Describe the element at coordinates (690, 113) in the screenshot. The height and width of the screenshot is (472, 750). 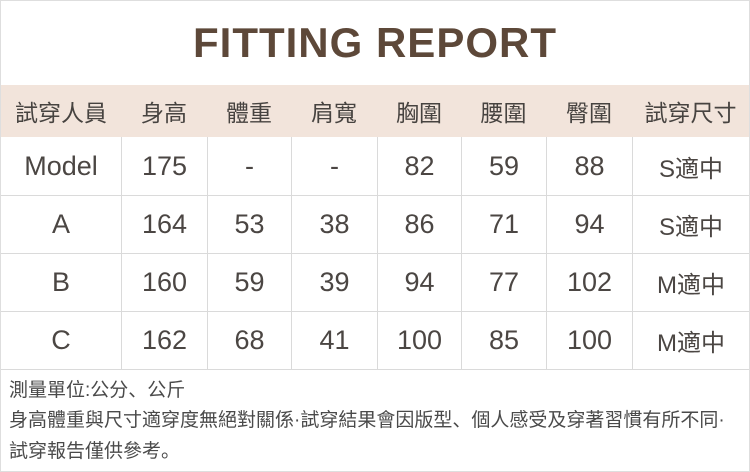
I see `column-header-fit-size: 試穿尺寸` at that location.